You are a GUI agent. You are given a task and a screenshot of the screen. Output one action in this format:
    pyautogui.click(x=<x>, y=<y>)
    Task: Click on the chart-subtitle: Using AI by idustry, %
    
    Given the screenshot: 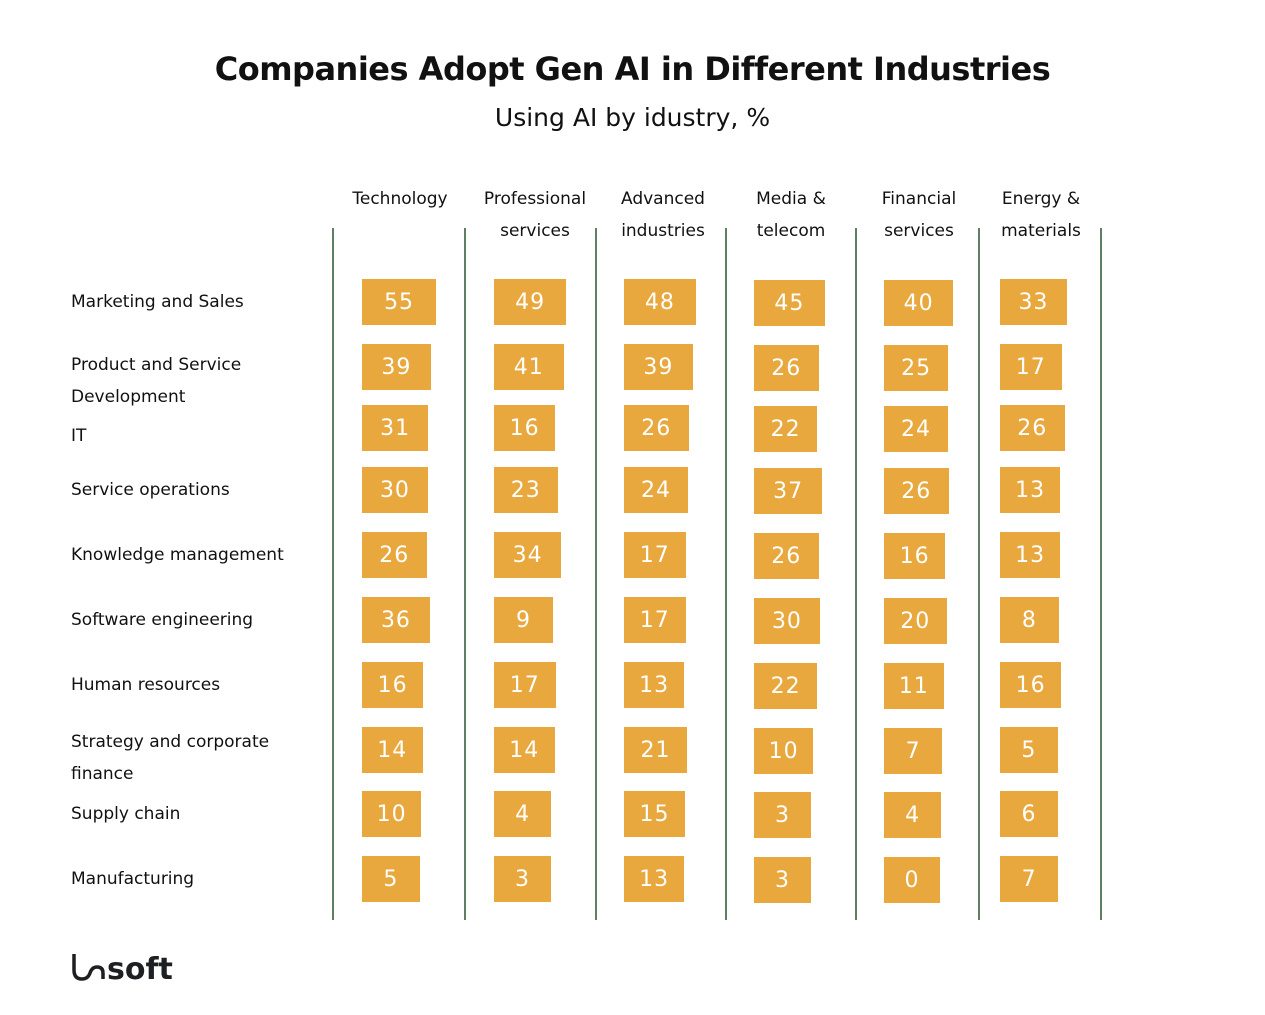 What is the action you would take?
    pyautogui.click(x=632, y=117)
    